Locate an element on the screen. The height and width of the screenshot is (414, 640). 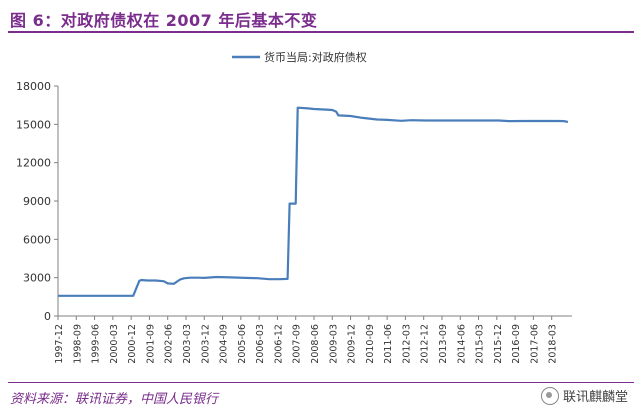
x-tick-label: 2000-03 is located at coordinates (114, 344).